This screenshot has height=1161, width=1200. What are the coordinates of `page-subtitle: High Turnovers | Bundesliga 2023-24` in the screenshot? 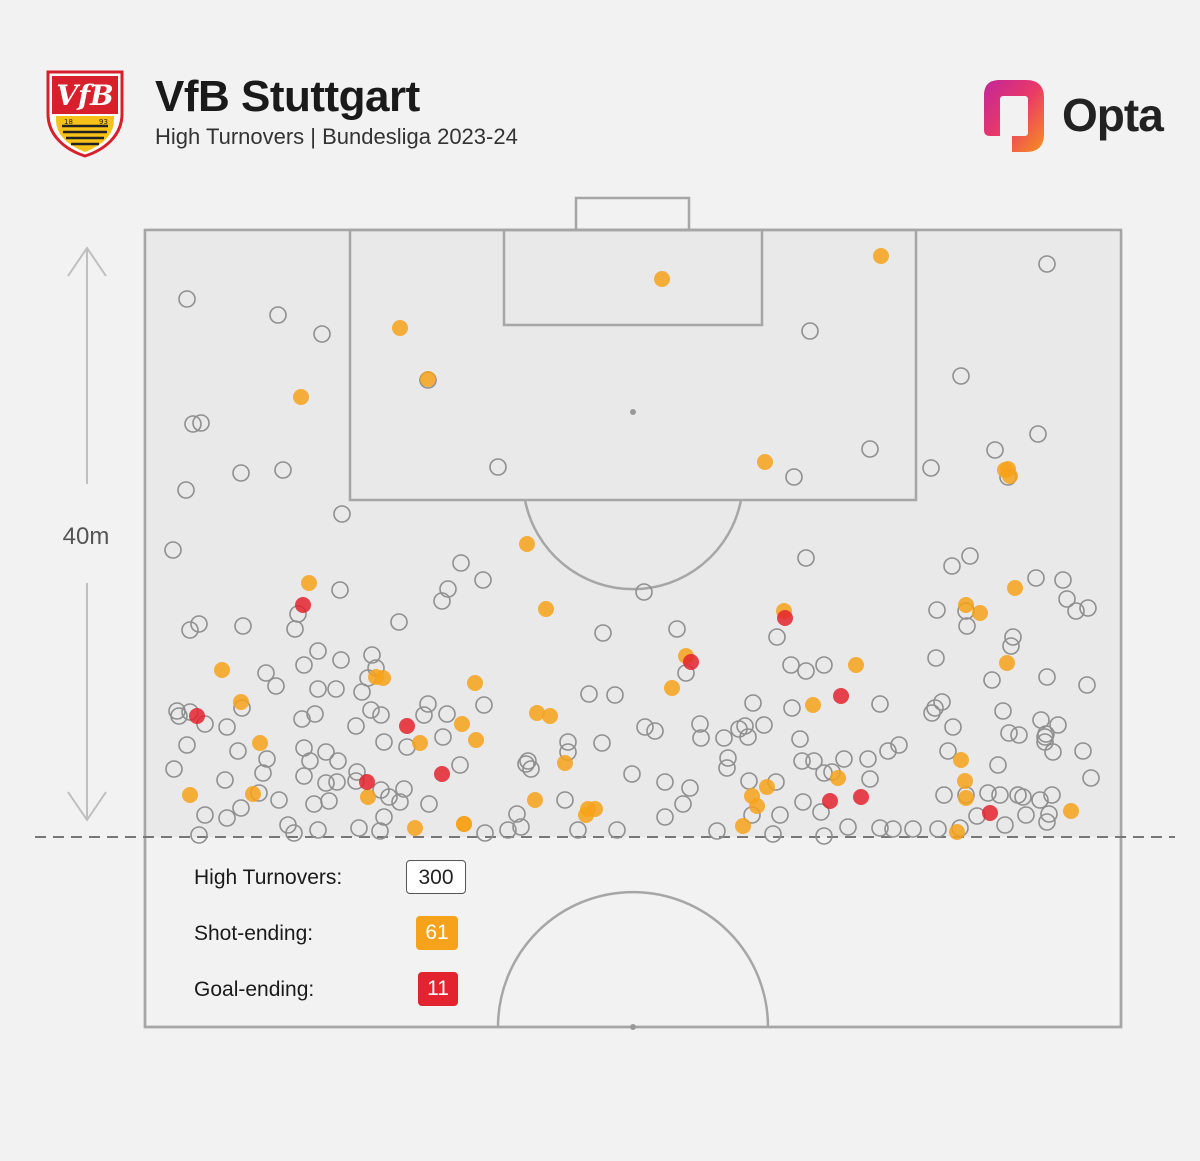 It's located at (336, 136).